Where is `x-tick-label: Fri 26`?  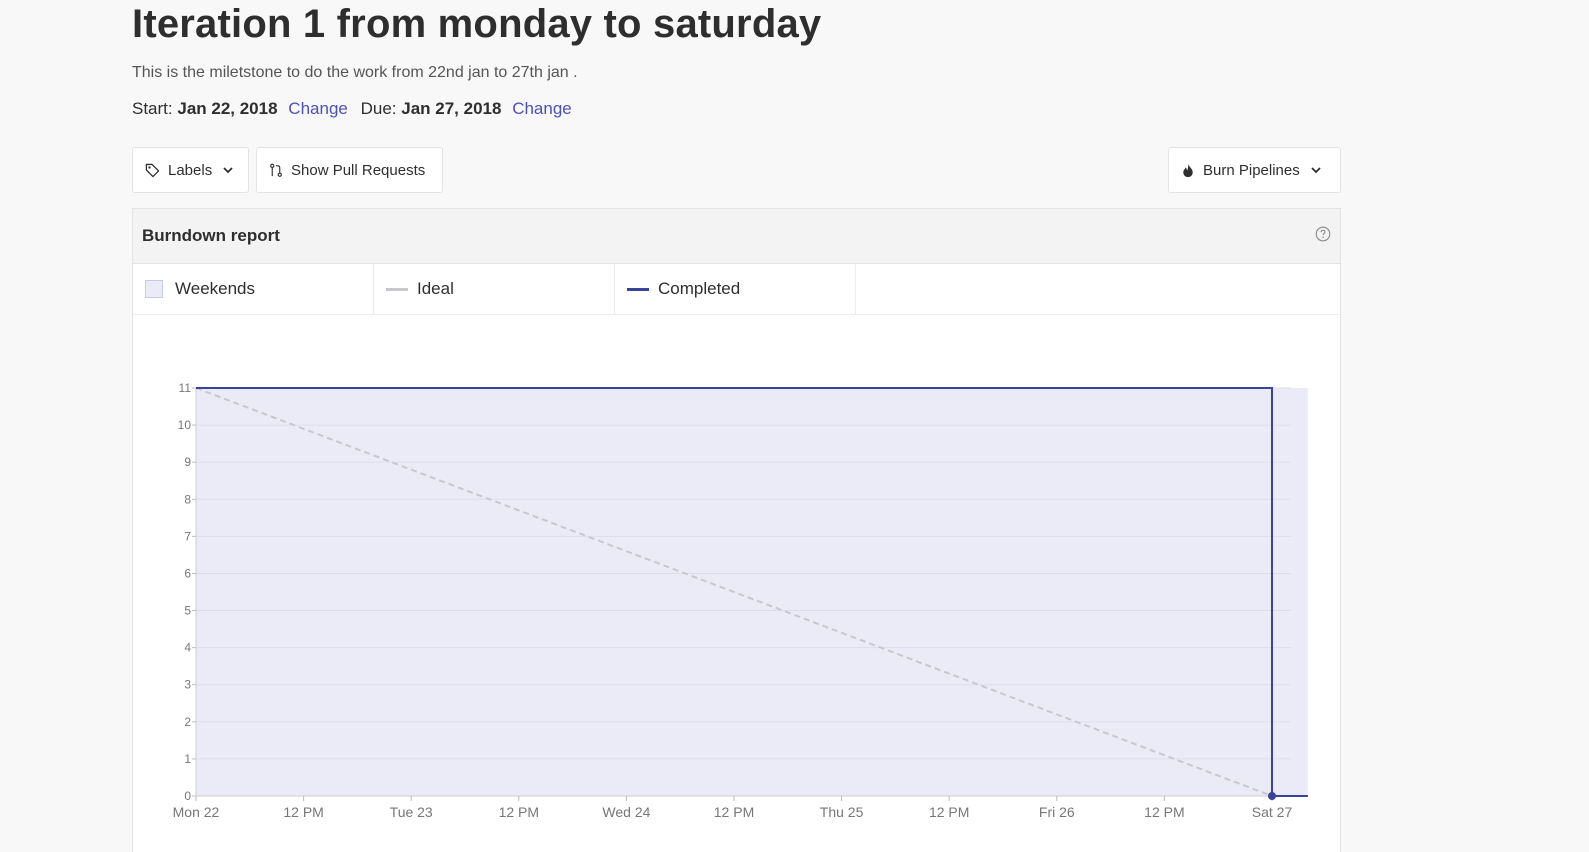
x-tick-label: Fri 26 is located at coordinates (1057, 812).